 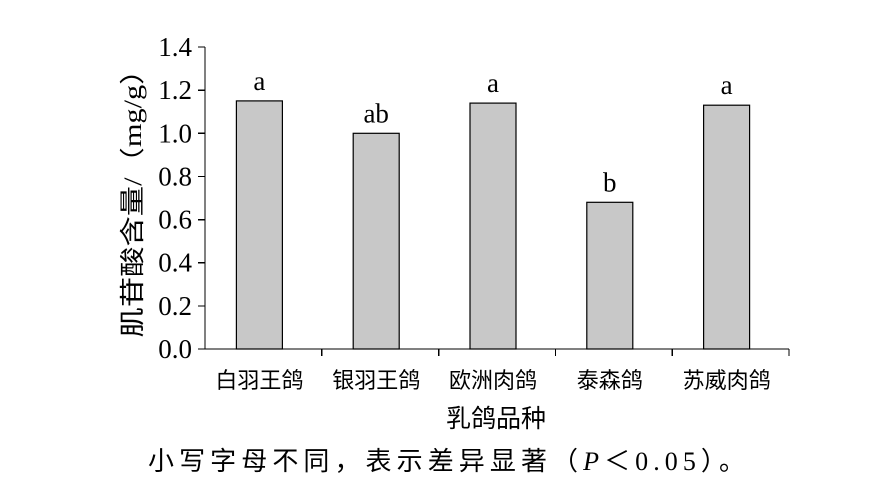 I want to click on footnote-text-after: ＜0.05）。, so click(x=674, y=461).